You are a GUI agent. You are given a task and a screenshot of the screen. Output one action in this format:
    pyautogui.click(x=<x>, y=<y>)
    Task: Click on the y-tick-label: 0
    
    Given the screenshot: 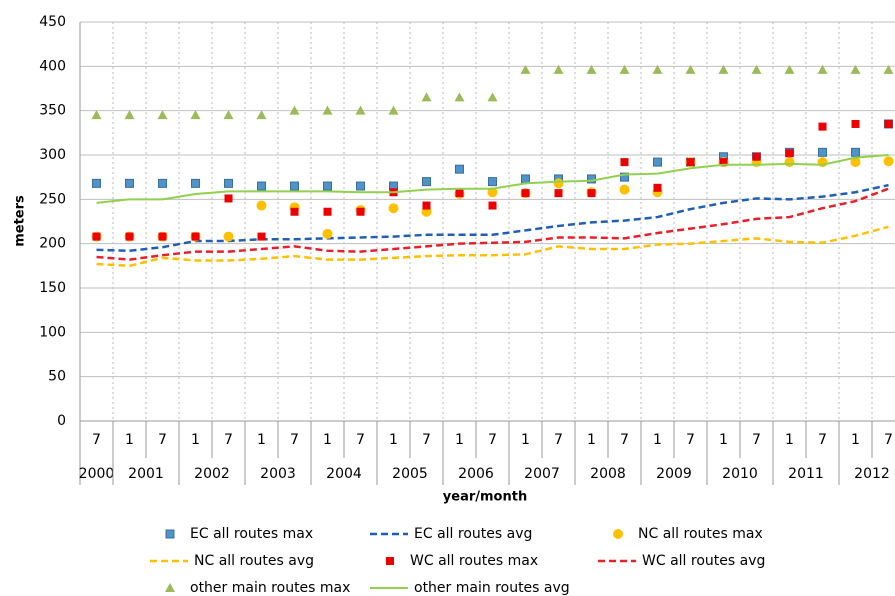 What is the action you would take?
    pyautogui.click(x=61, y=421)
    